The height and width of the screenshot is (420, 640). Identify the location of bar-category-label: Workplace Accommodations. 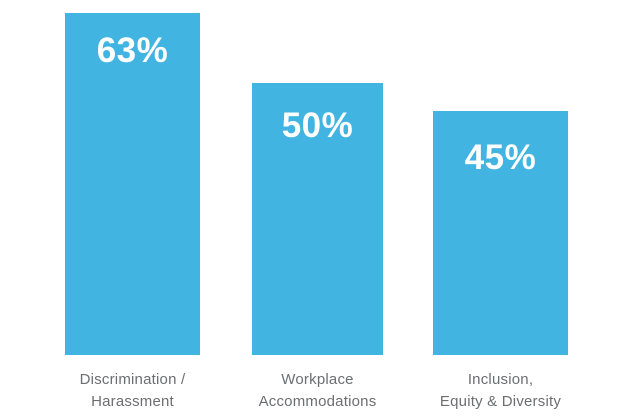
(318, 391).